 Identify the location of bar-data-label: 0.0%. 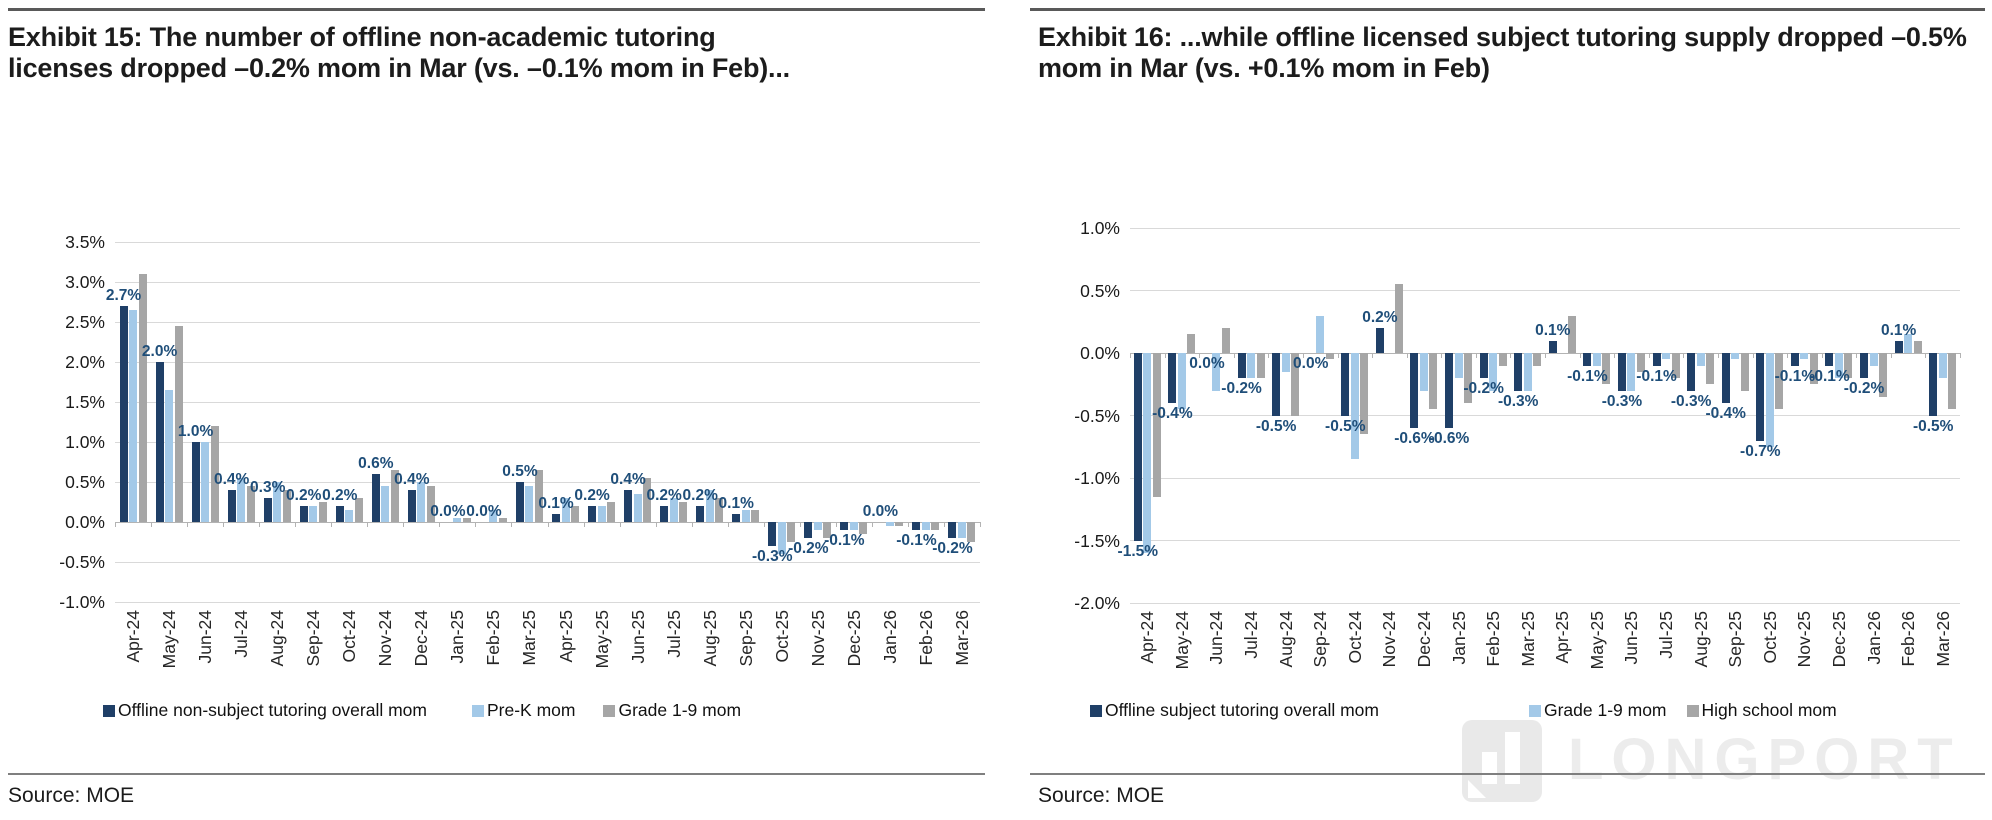
(484, 511).